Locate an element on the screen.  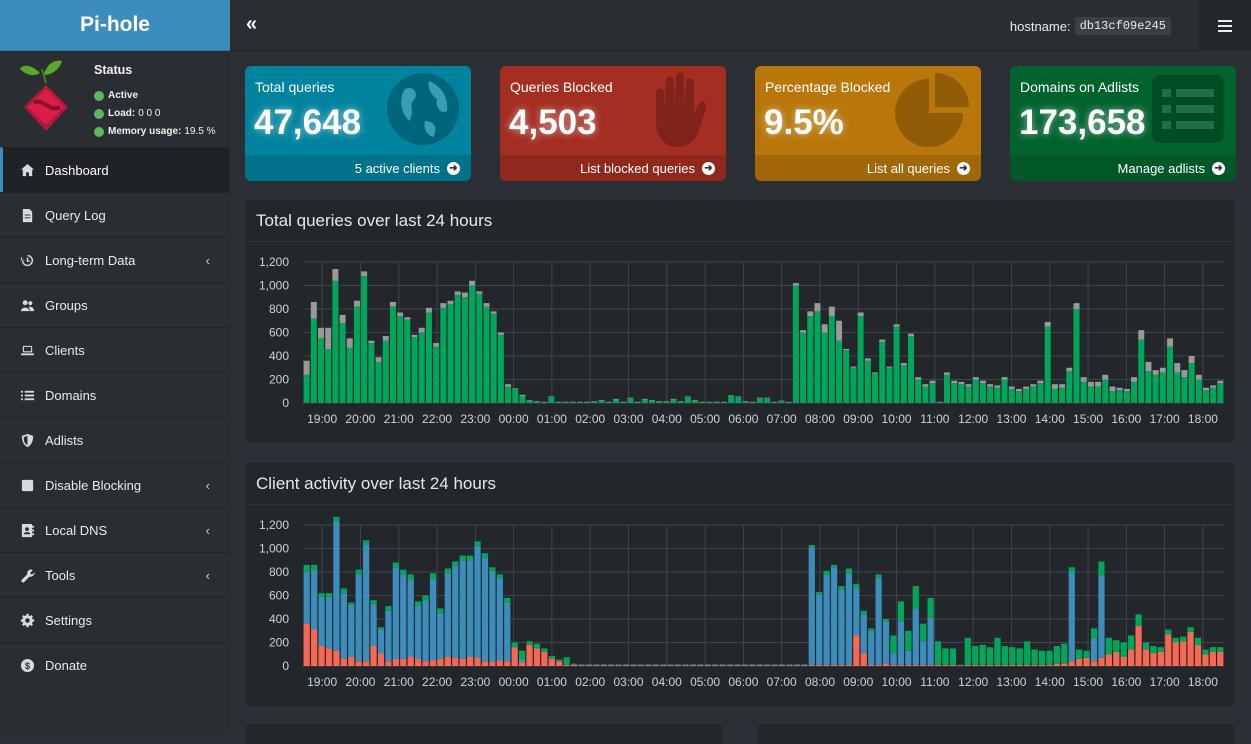
stat-value: 4,503 is located at coordinates (553, 122).